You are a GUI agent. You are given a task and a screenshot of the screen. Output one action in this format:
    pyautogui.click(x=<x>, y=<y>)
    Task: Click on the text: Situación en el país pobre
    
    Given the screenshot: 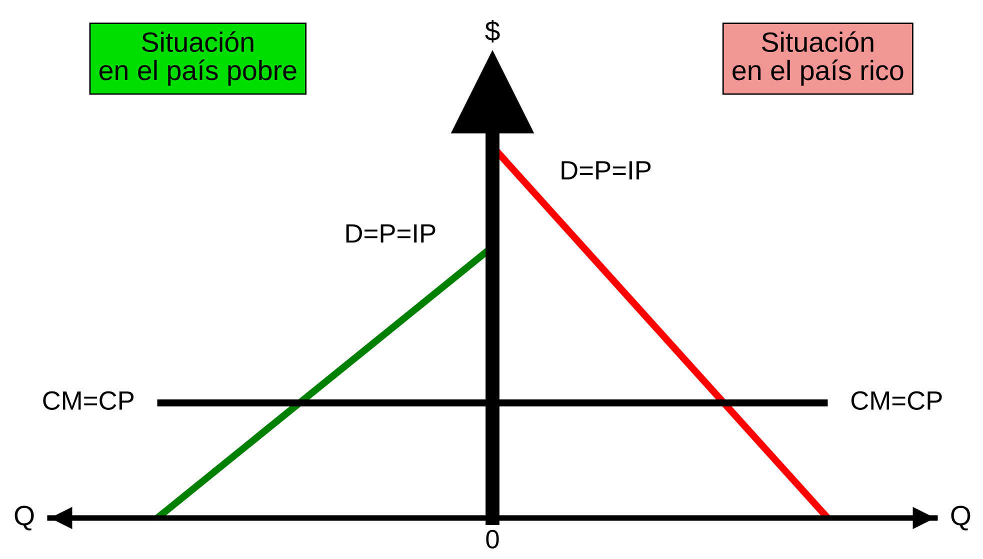 What is the action you would take?
    pyautogui.click(x=197, y=58)
    